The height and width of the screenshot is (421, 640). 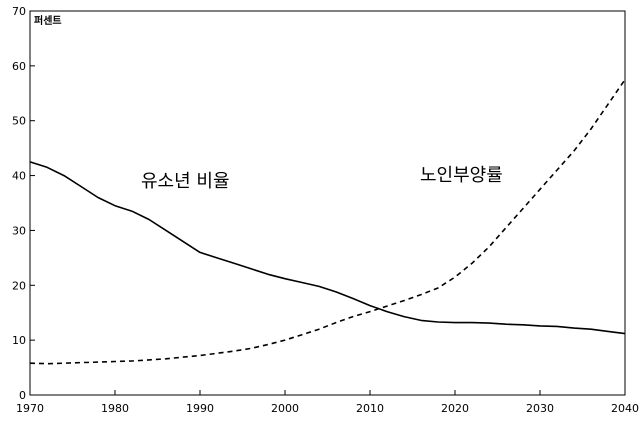 I want to click on x-tick-label: 2040, so click(x=625, y=408).